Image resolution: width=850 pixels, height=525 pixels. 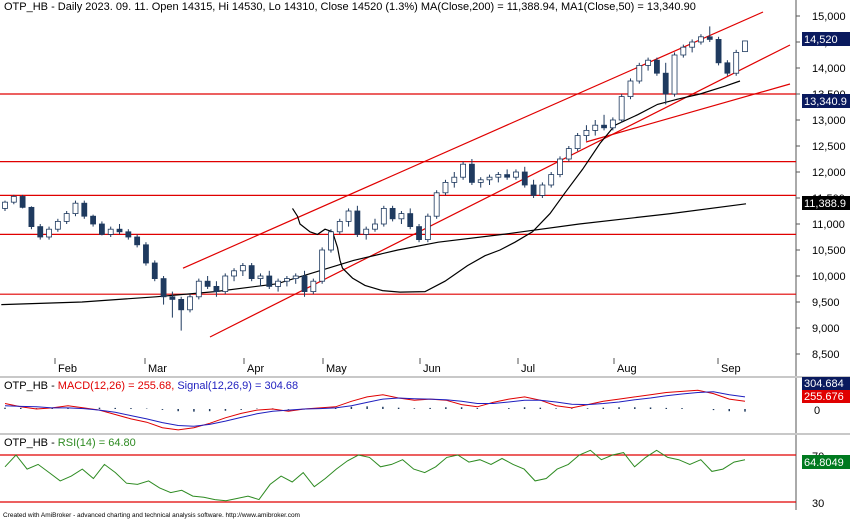 I want to click on rsi-series-line, so click(x=375, y=475).